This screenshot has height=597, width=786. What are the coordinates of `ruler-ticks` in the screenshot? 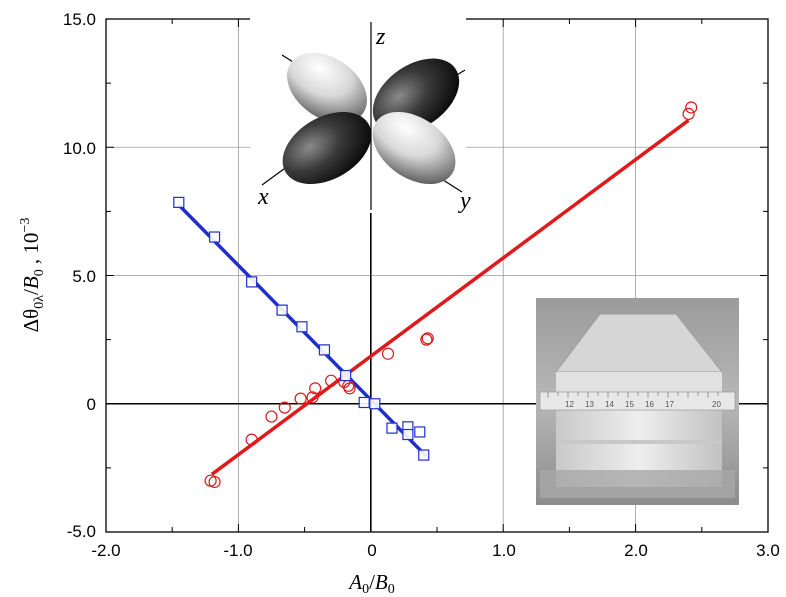 It's located at (633, 395).